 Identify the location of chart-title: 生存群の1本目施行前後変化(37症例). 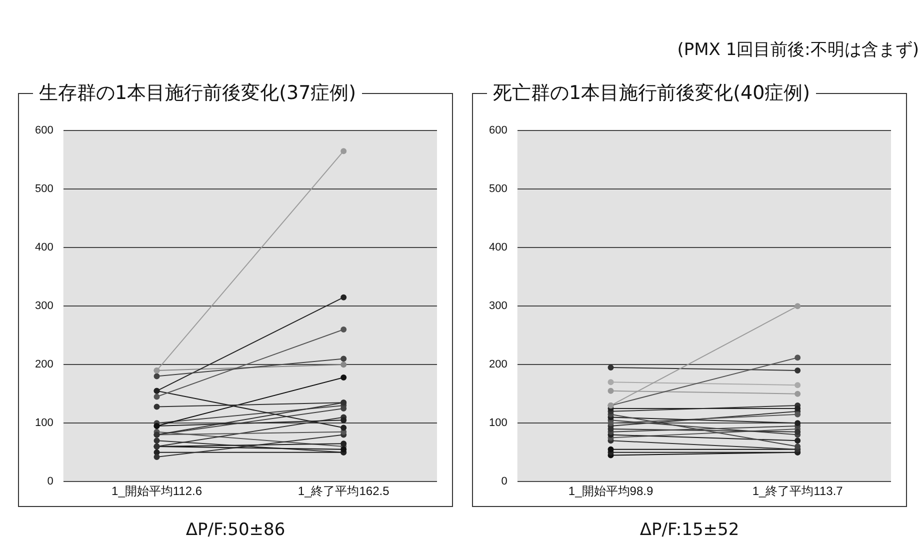
(197, 93).